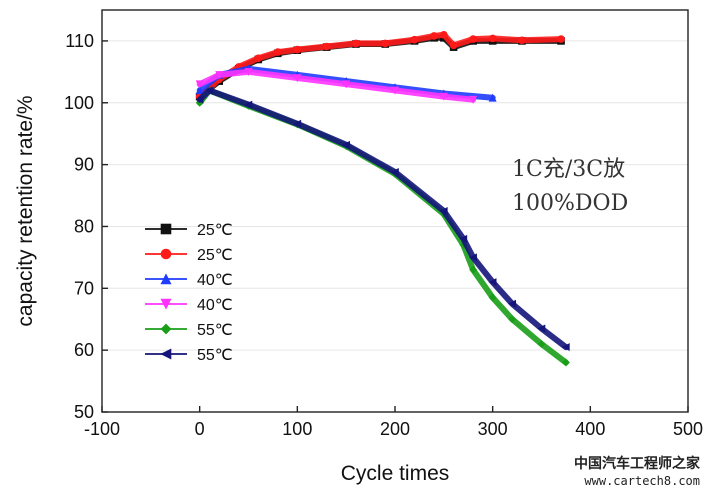  What do you see at coordinates (297, 429) in the screenshot?
I see `x-tick-label: 100` at bounding box center [297, 429].